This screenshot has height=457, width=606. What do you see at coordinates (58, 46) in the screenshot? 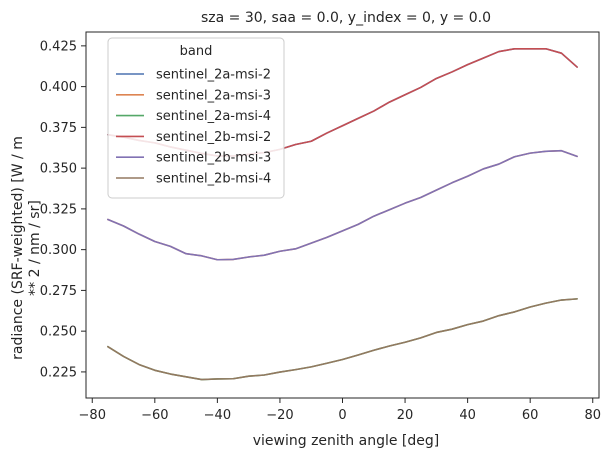
I see `y-tick-label: 0.425` at bounding box center [58, 46].